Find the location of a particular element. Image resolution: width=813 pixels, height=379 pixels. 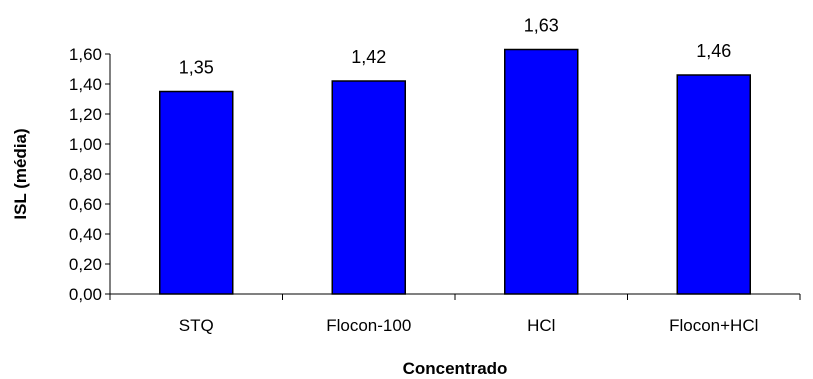

bar-flocon-hcl is located at coordinates (713, 184).